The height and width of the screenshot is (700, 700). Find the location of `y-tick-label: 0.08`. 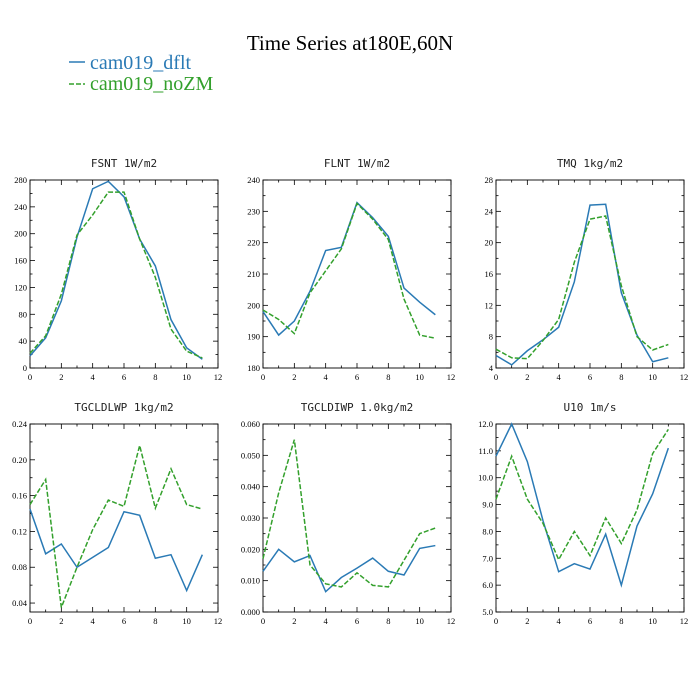

y-tick-label: 0.08 is located at coordinates (19, 567).